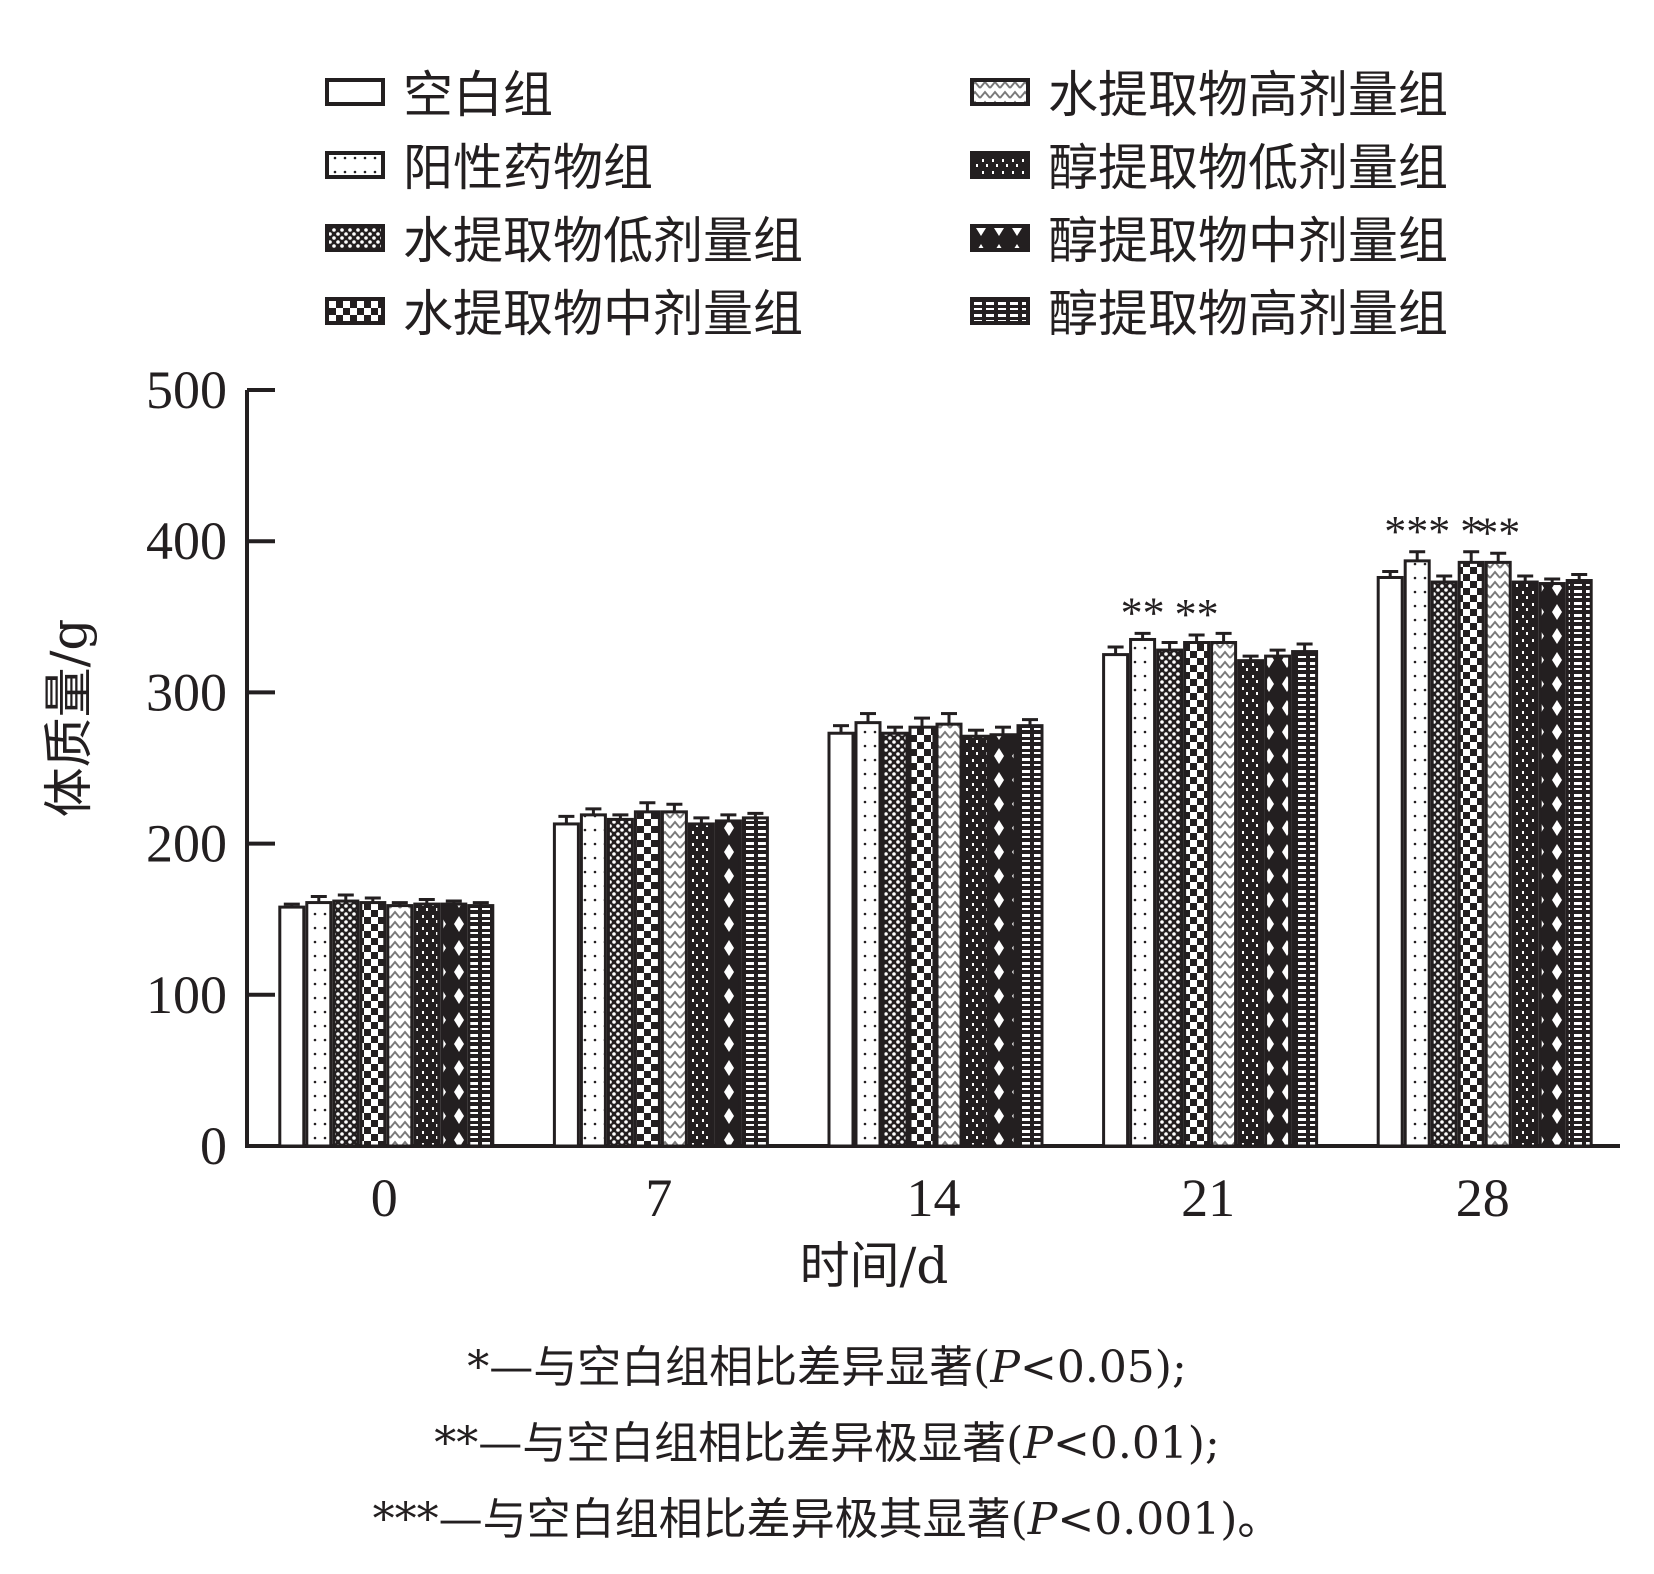  What do you see at coordinates (186, 390) in the screenshot?
I see `y-tick-label: 500` at bounding box center [186, 390].